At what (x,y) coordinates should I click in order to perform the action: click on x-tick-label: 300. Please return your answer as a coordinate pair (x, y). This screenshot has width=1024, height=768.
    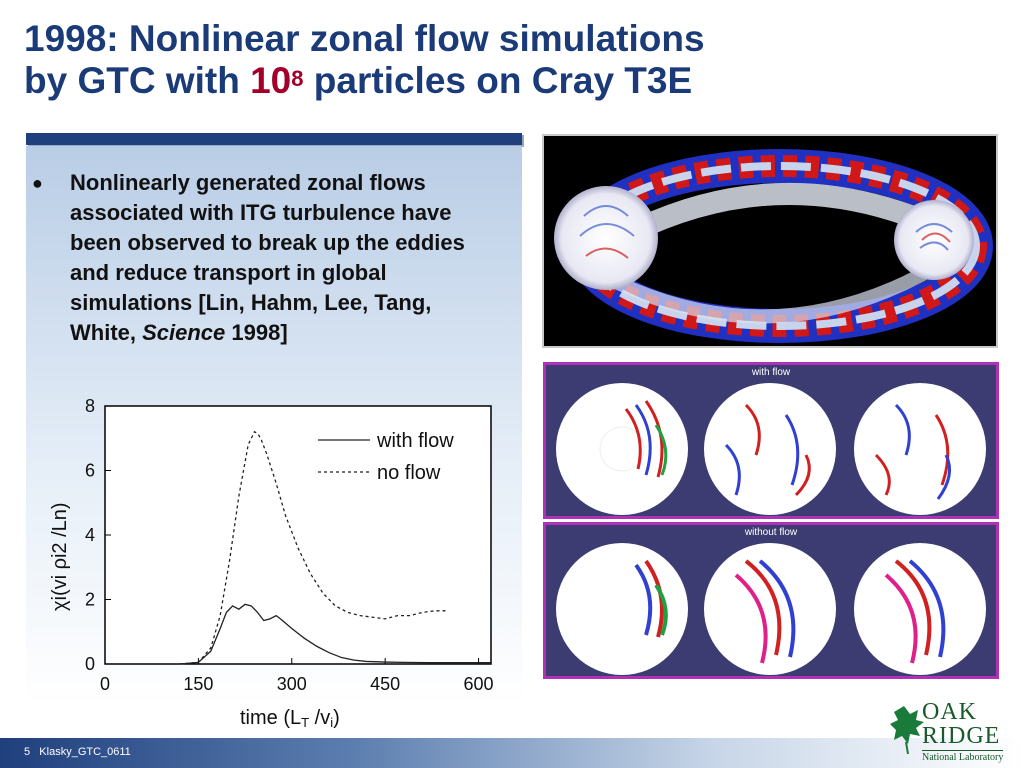
    Looking at the image, I should click on (292, 684).